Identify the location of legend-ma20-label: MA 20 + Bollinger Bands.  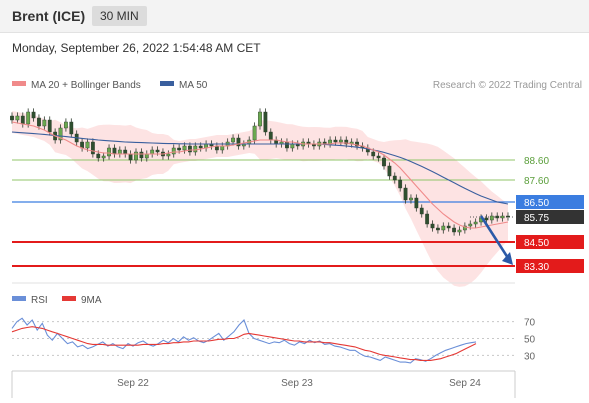
(86, 85).